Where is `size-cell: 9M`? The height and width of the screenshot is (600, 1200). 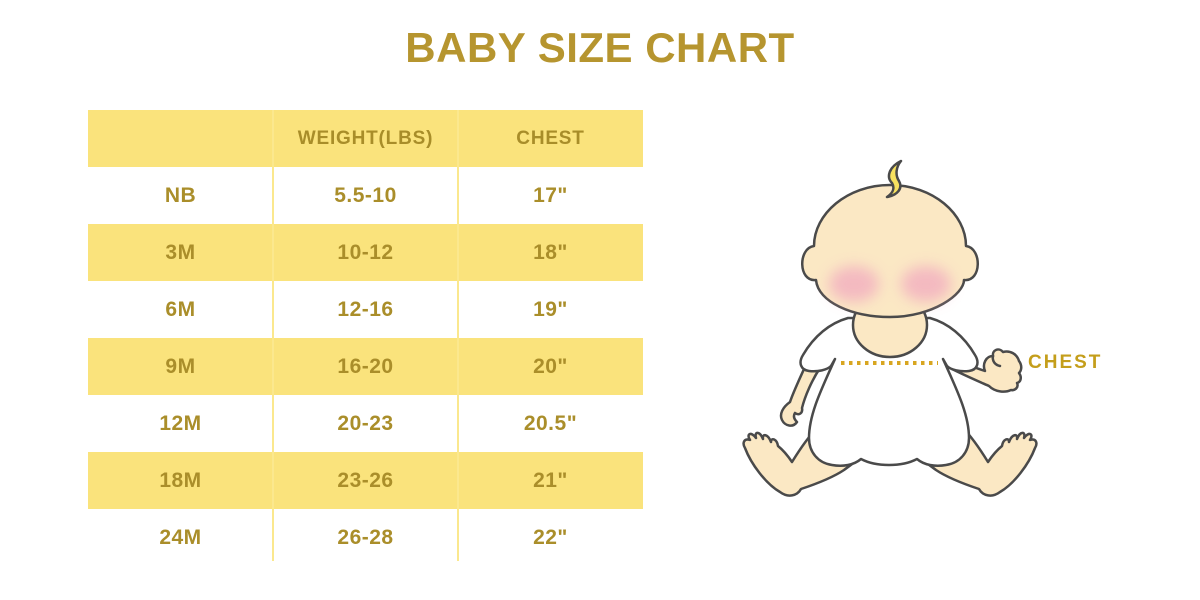 size-cell: 9M is located at coordinates (180, 366).